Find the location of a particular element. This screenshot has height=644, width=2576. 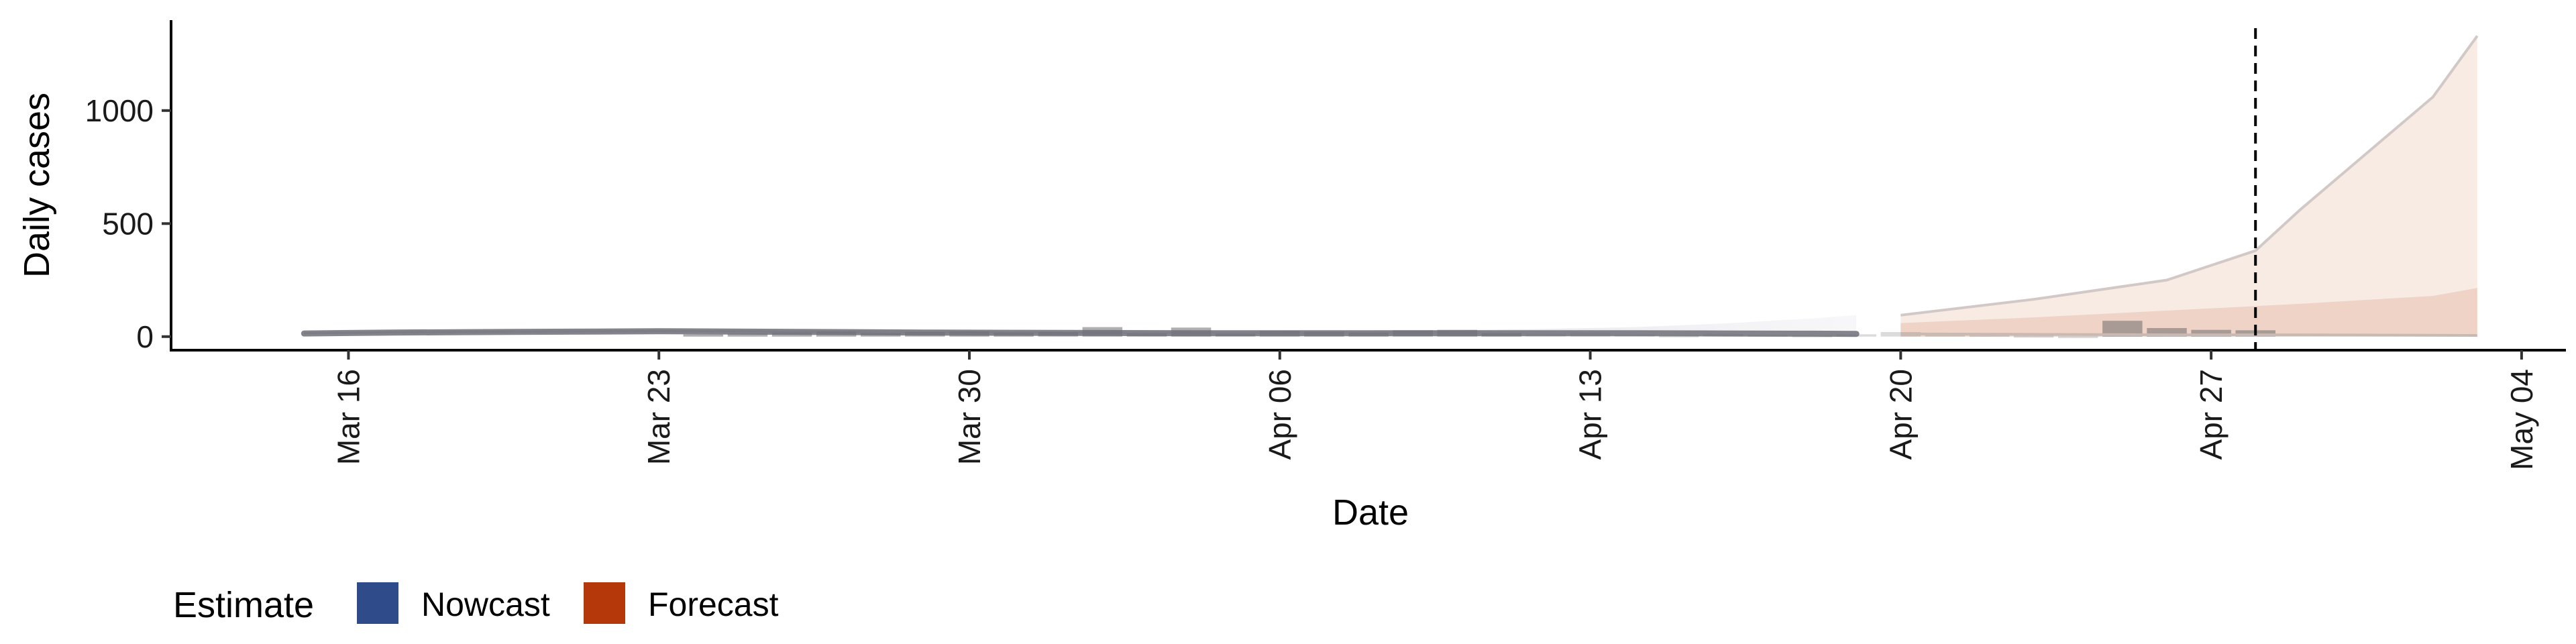

forecast-inner-band is located at coordinates (2188, 312).